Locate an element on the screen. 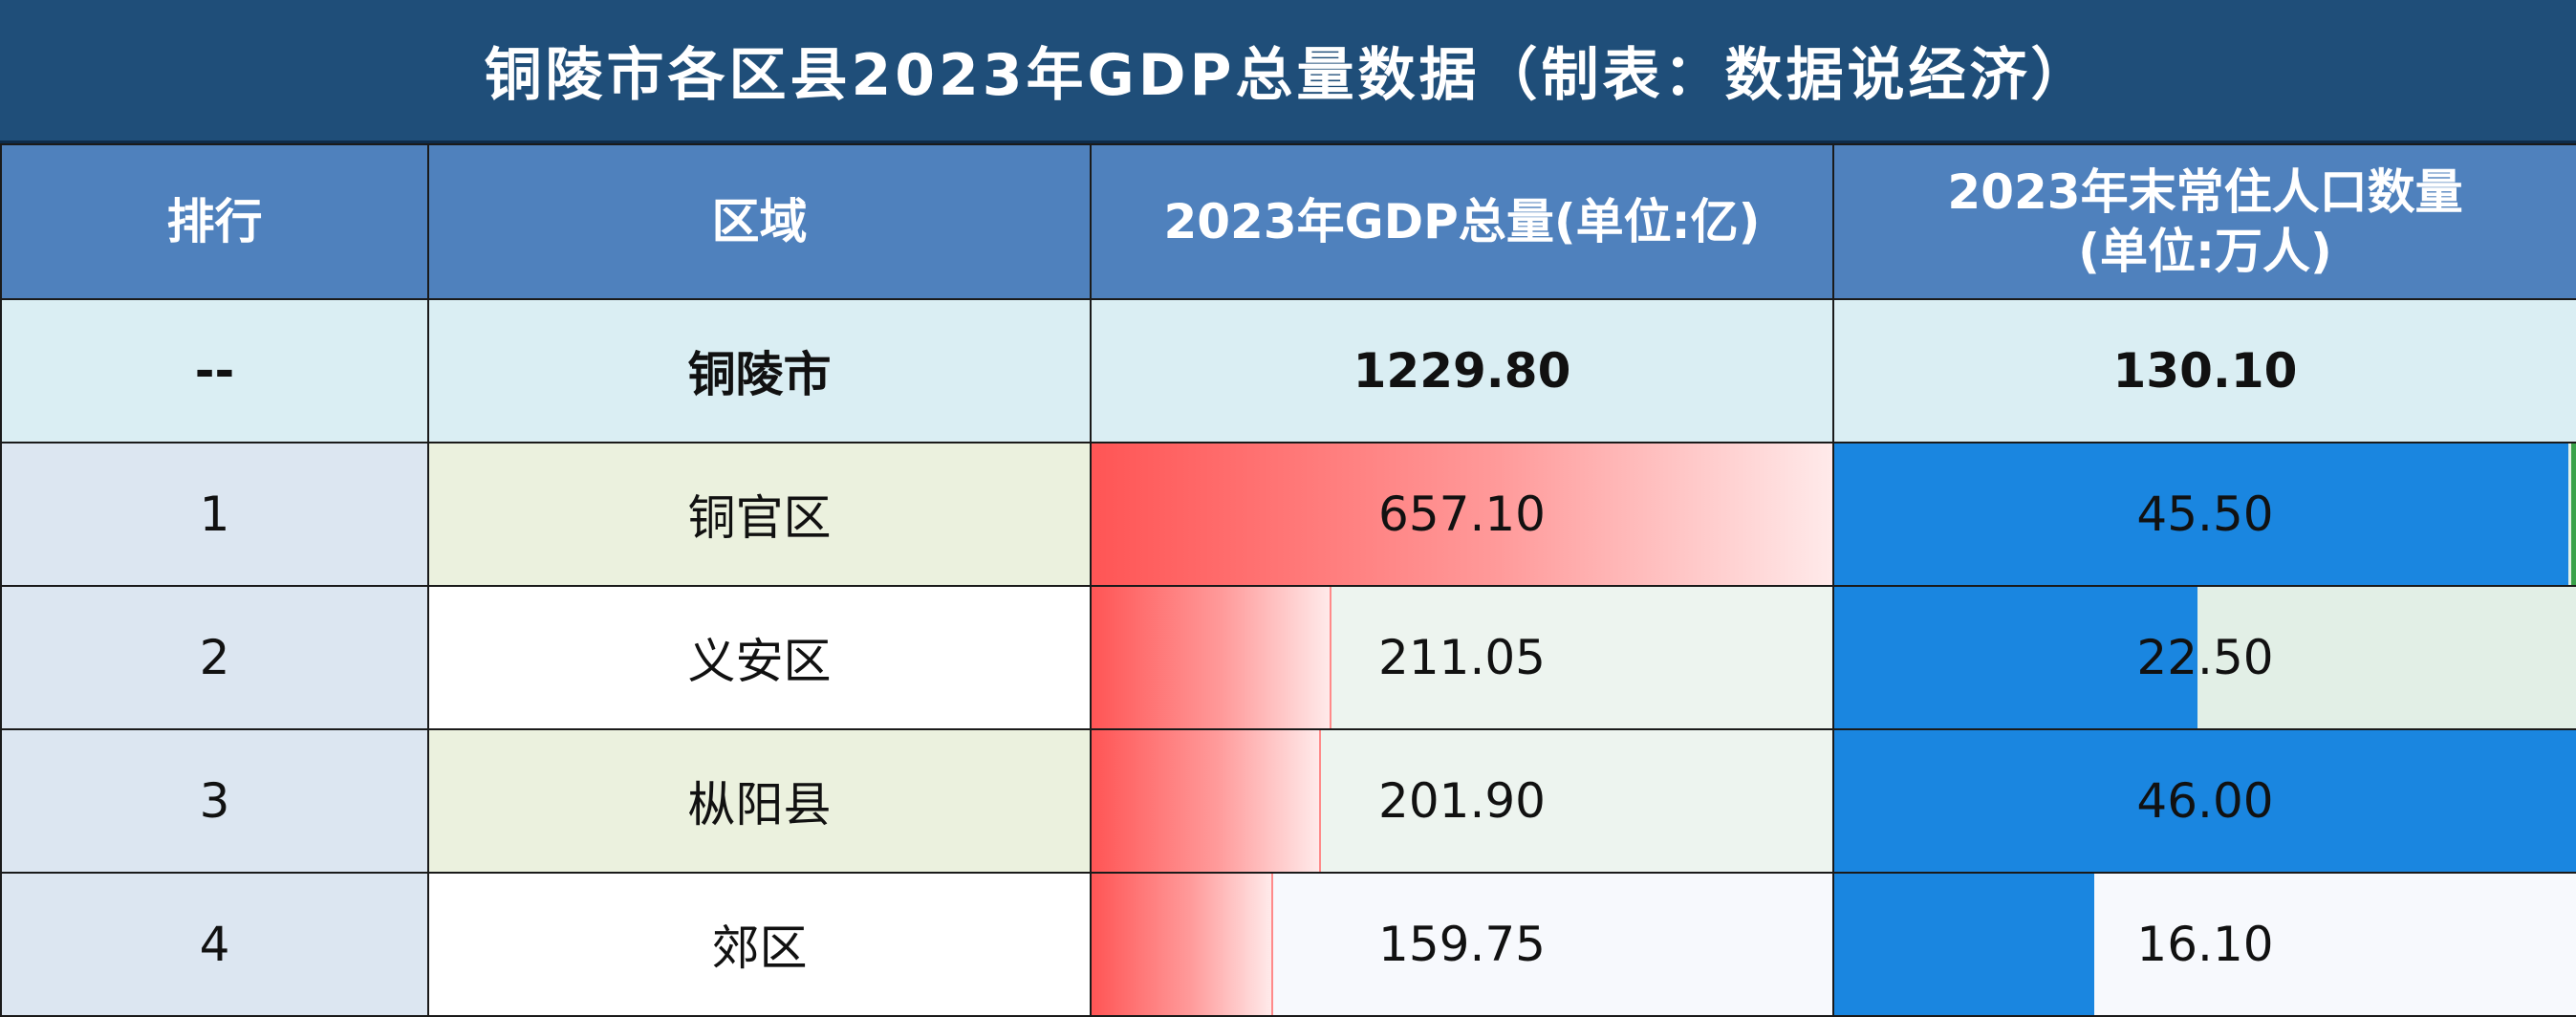 Image resolution: width=2576 pixels, height=1017 pixels. header-population-line1: 2023年末常住人口数量 is located at coordinates (2205, 191).